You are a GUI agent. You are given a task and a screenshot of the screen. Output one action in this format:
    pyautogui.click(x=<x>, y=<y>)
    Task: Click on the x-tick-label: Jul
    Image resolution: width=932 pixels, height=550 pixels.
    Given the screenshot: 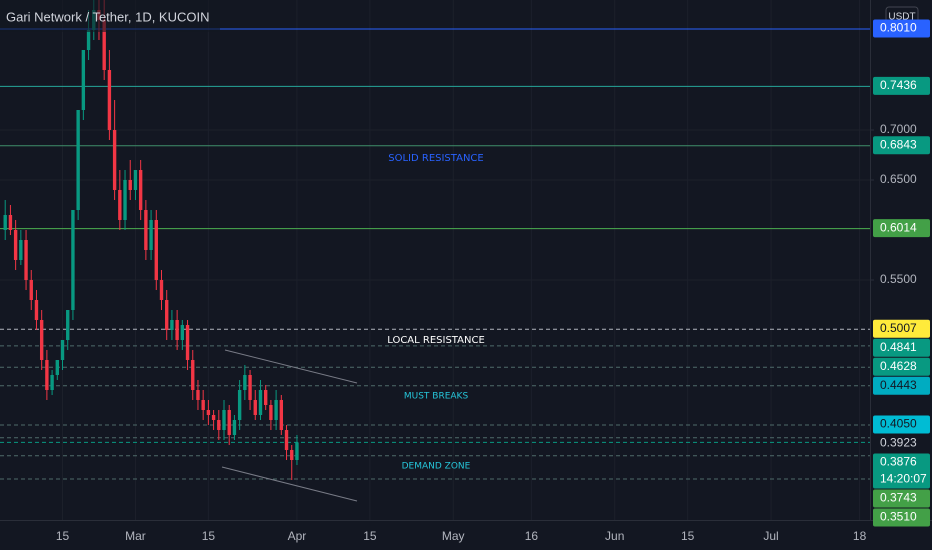 What is the action you would take?
    pyautogui.click(x=770, y=536)
    